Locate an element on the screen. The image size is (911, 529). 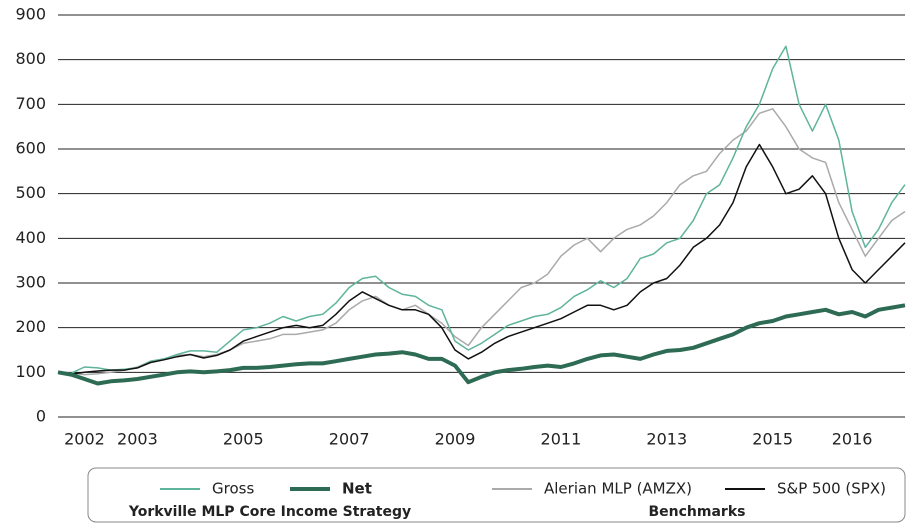
x-tick-label: 2011 is located at coordinates (561, 439).